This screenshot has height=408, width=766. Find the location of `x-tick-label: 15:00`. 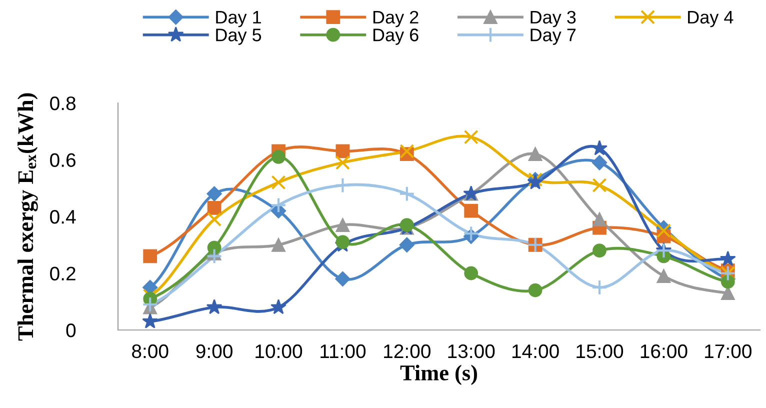

x-tick-label: 15:00 is located at coordinates (600, 351).